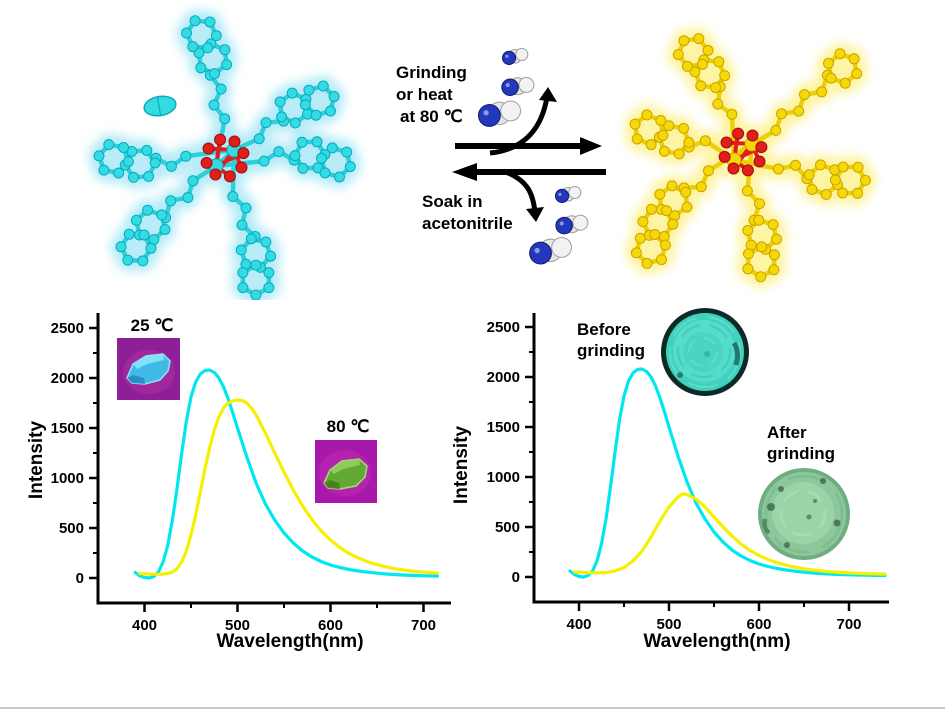 The width and height of the screenshot is (945, 709). What do you see at coordinates (717, 641) in the screenshot?
I see `x-axis-label-right: Wavelength(nm)` at bounding box center [717, 641].